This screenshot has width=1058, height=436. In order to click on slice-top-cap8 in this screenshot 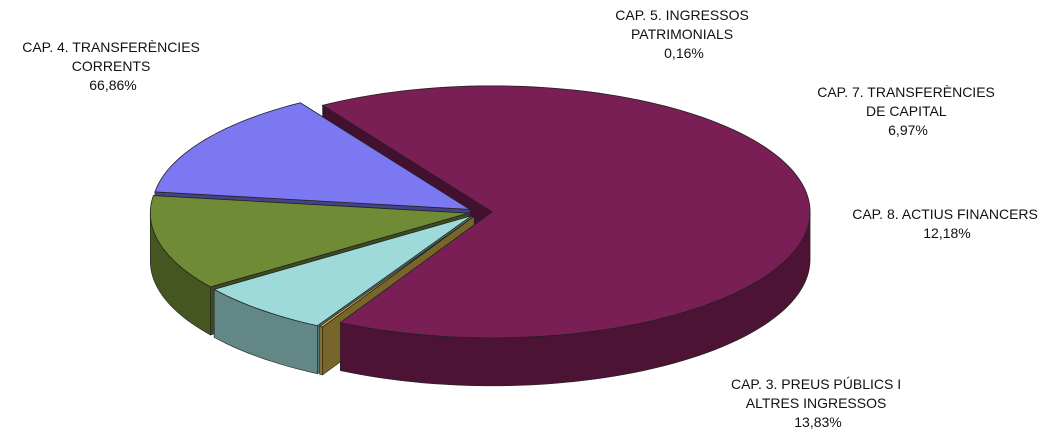, I will do `click(309, 241)`.